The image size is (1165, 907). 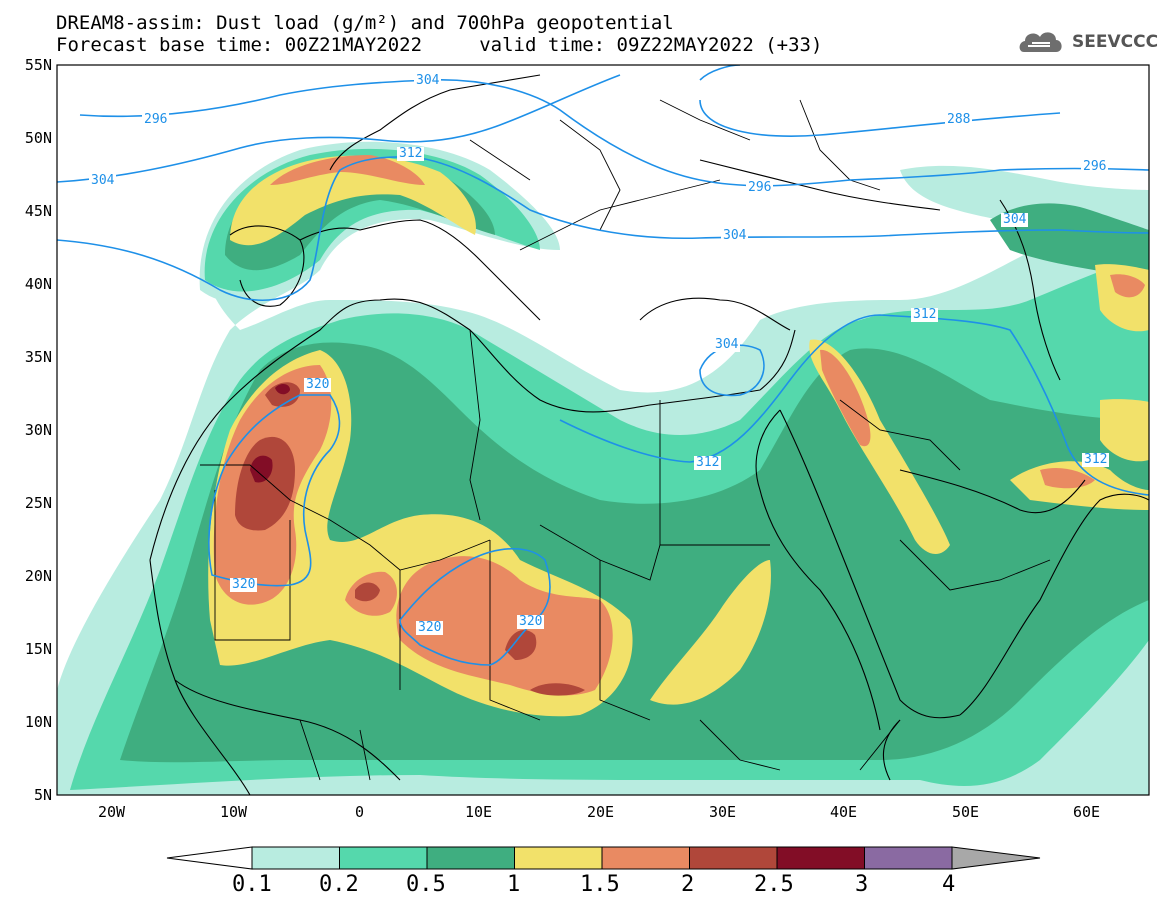 I want to click on colorbar-label: 0.2, so click(x=339, y=884).